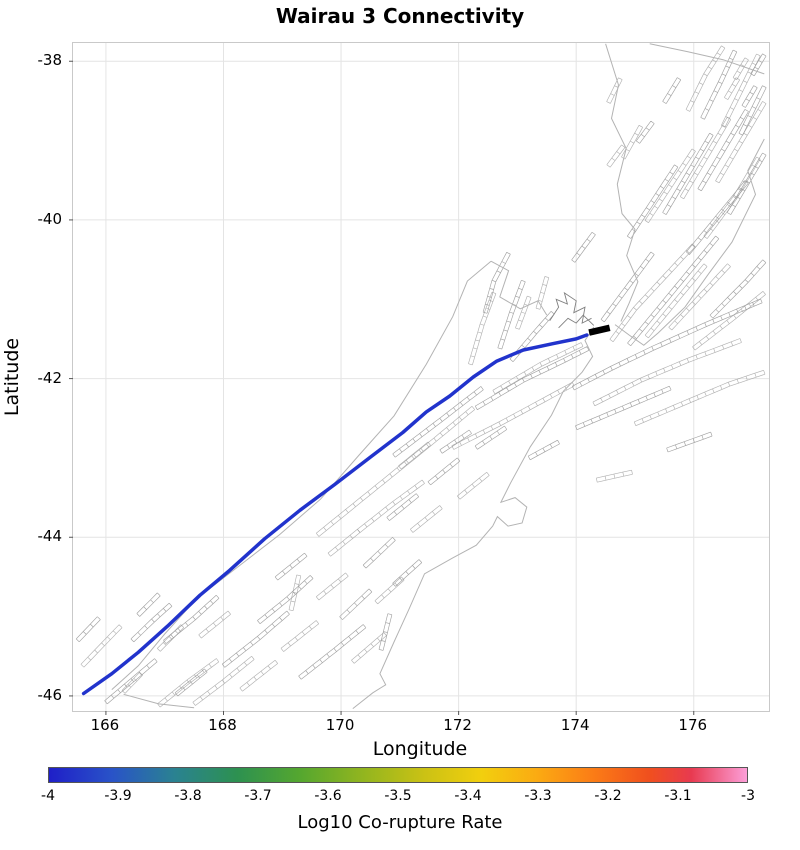  I want to click on colorbar-tick-label: -3.4, so click(468, 796).